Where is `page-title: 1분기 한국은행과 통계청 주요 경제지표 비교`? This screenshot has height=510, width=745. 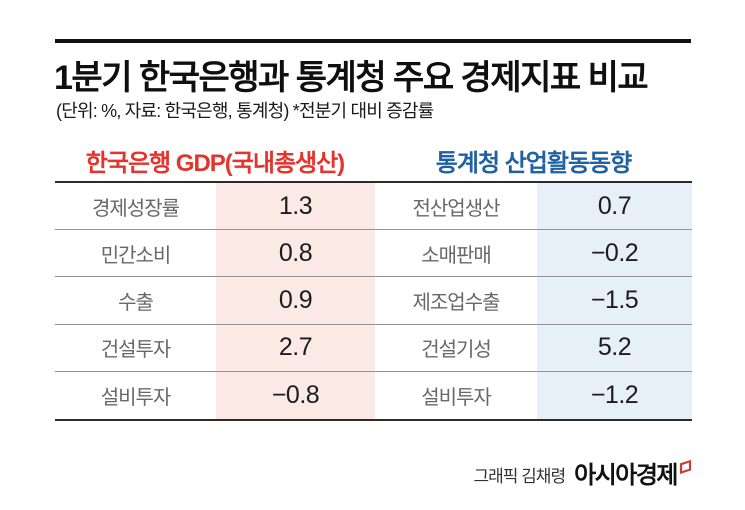
page-title: 1분기 한국은행과 통계청 주요 경제지표 비교 is located at coordinates (351, 78).